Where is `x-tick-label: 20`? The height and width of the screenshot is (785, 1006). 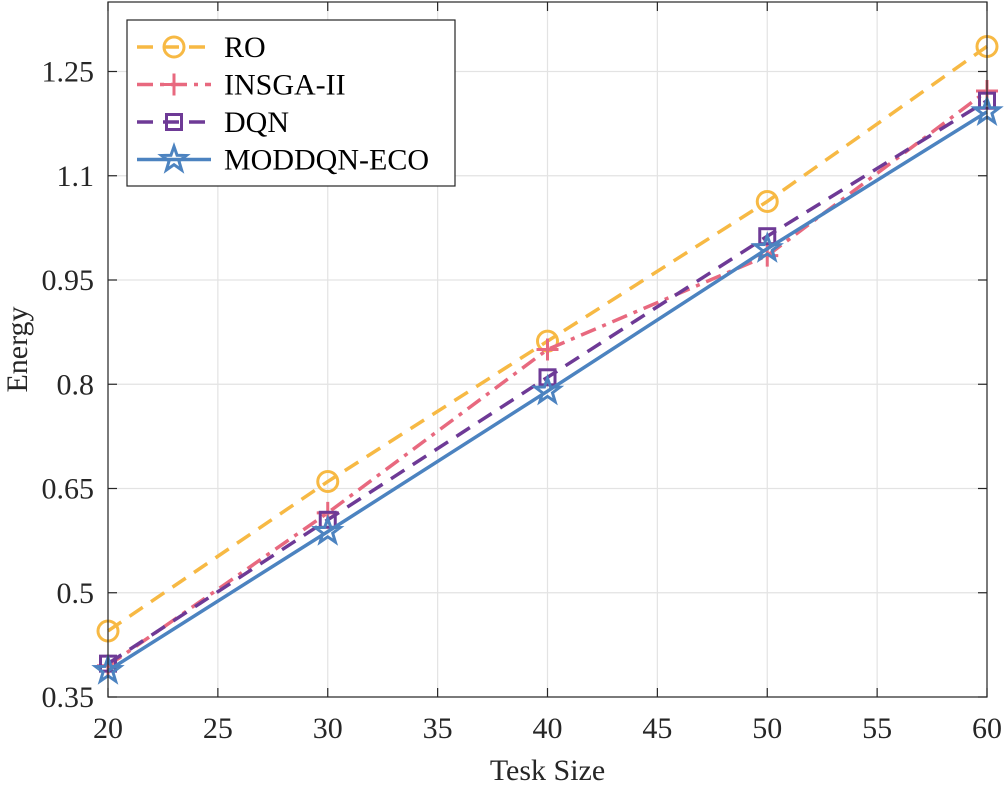
x-tick-label: 20 is located at coordinates (108, 728).